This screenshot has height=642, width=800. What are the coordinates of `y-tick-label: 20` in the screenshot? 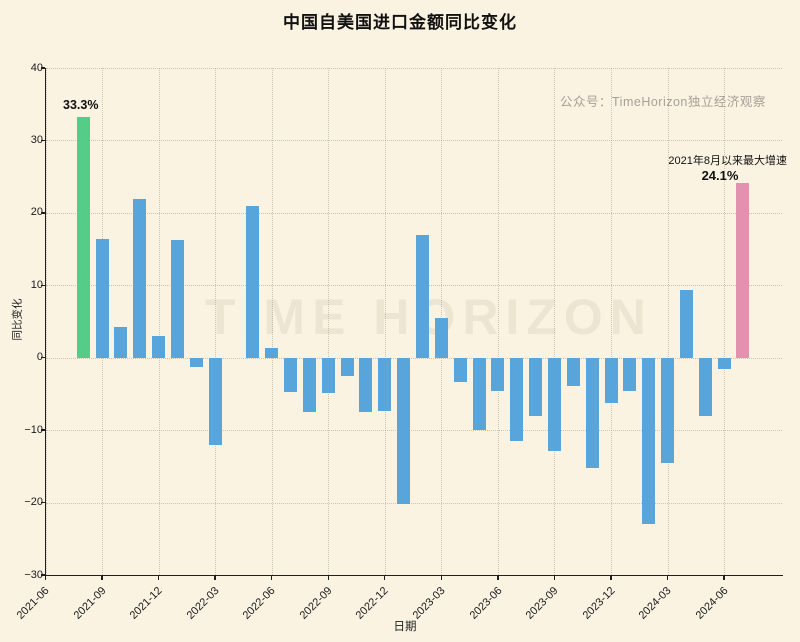 It's located at (36, 212).